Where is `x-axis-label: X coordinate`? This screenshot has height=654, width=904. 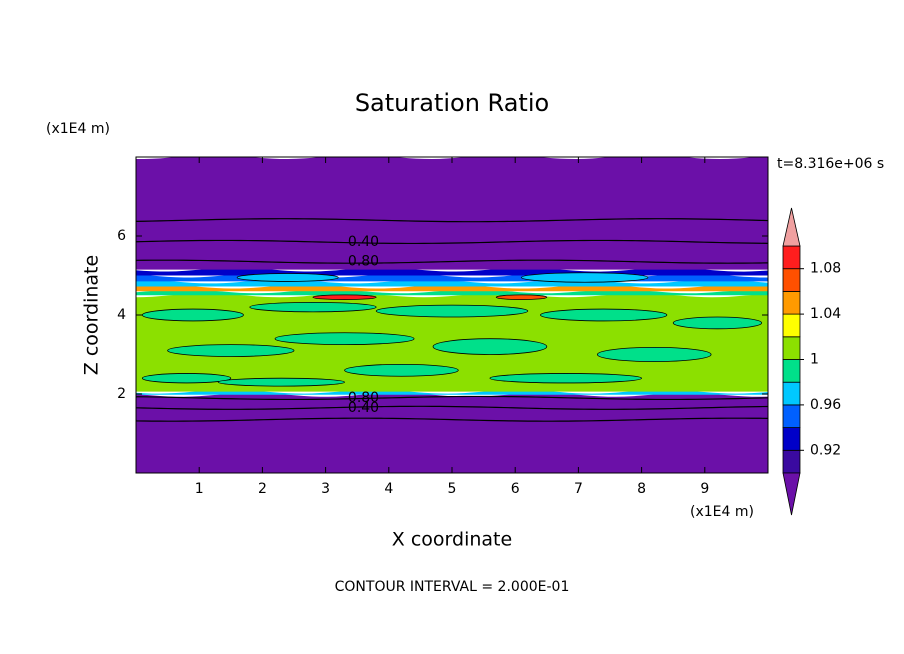 x-axis-label: X coordinate is located at coordinates (452, 540).